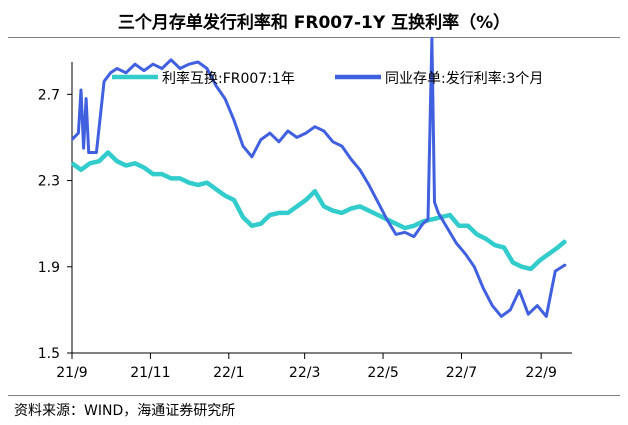 The height and width of the screenshot is (425, 628). What do you see at coordinates (382, 373) in the screenshot?
I see `x-tick-label: 22/5` at bounding box center [382, 373].